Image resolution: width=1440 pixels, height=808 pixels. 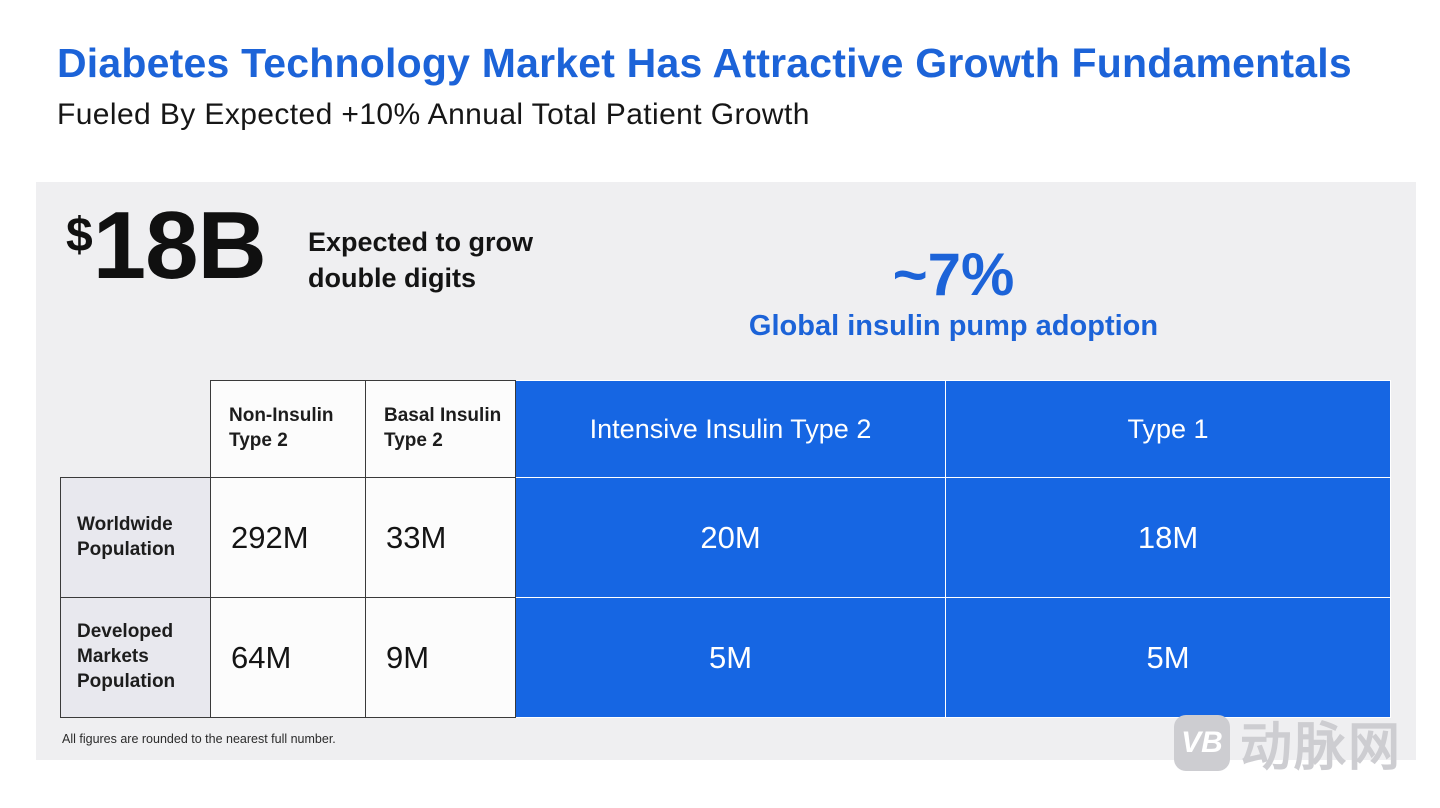 What do you see at coordinates (288, 429) in the screenshot?
I see `col-header-non-insulin-type2: Non-Insulin Type 2` at bounding box center [288, 429].